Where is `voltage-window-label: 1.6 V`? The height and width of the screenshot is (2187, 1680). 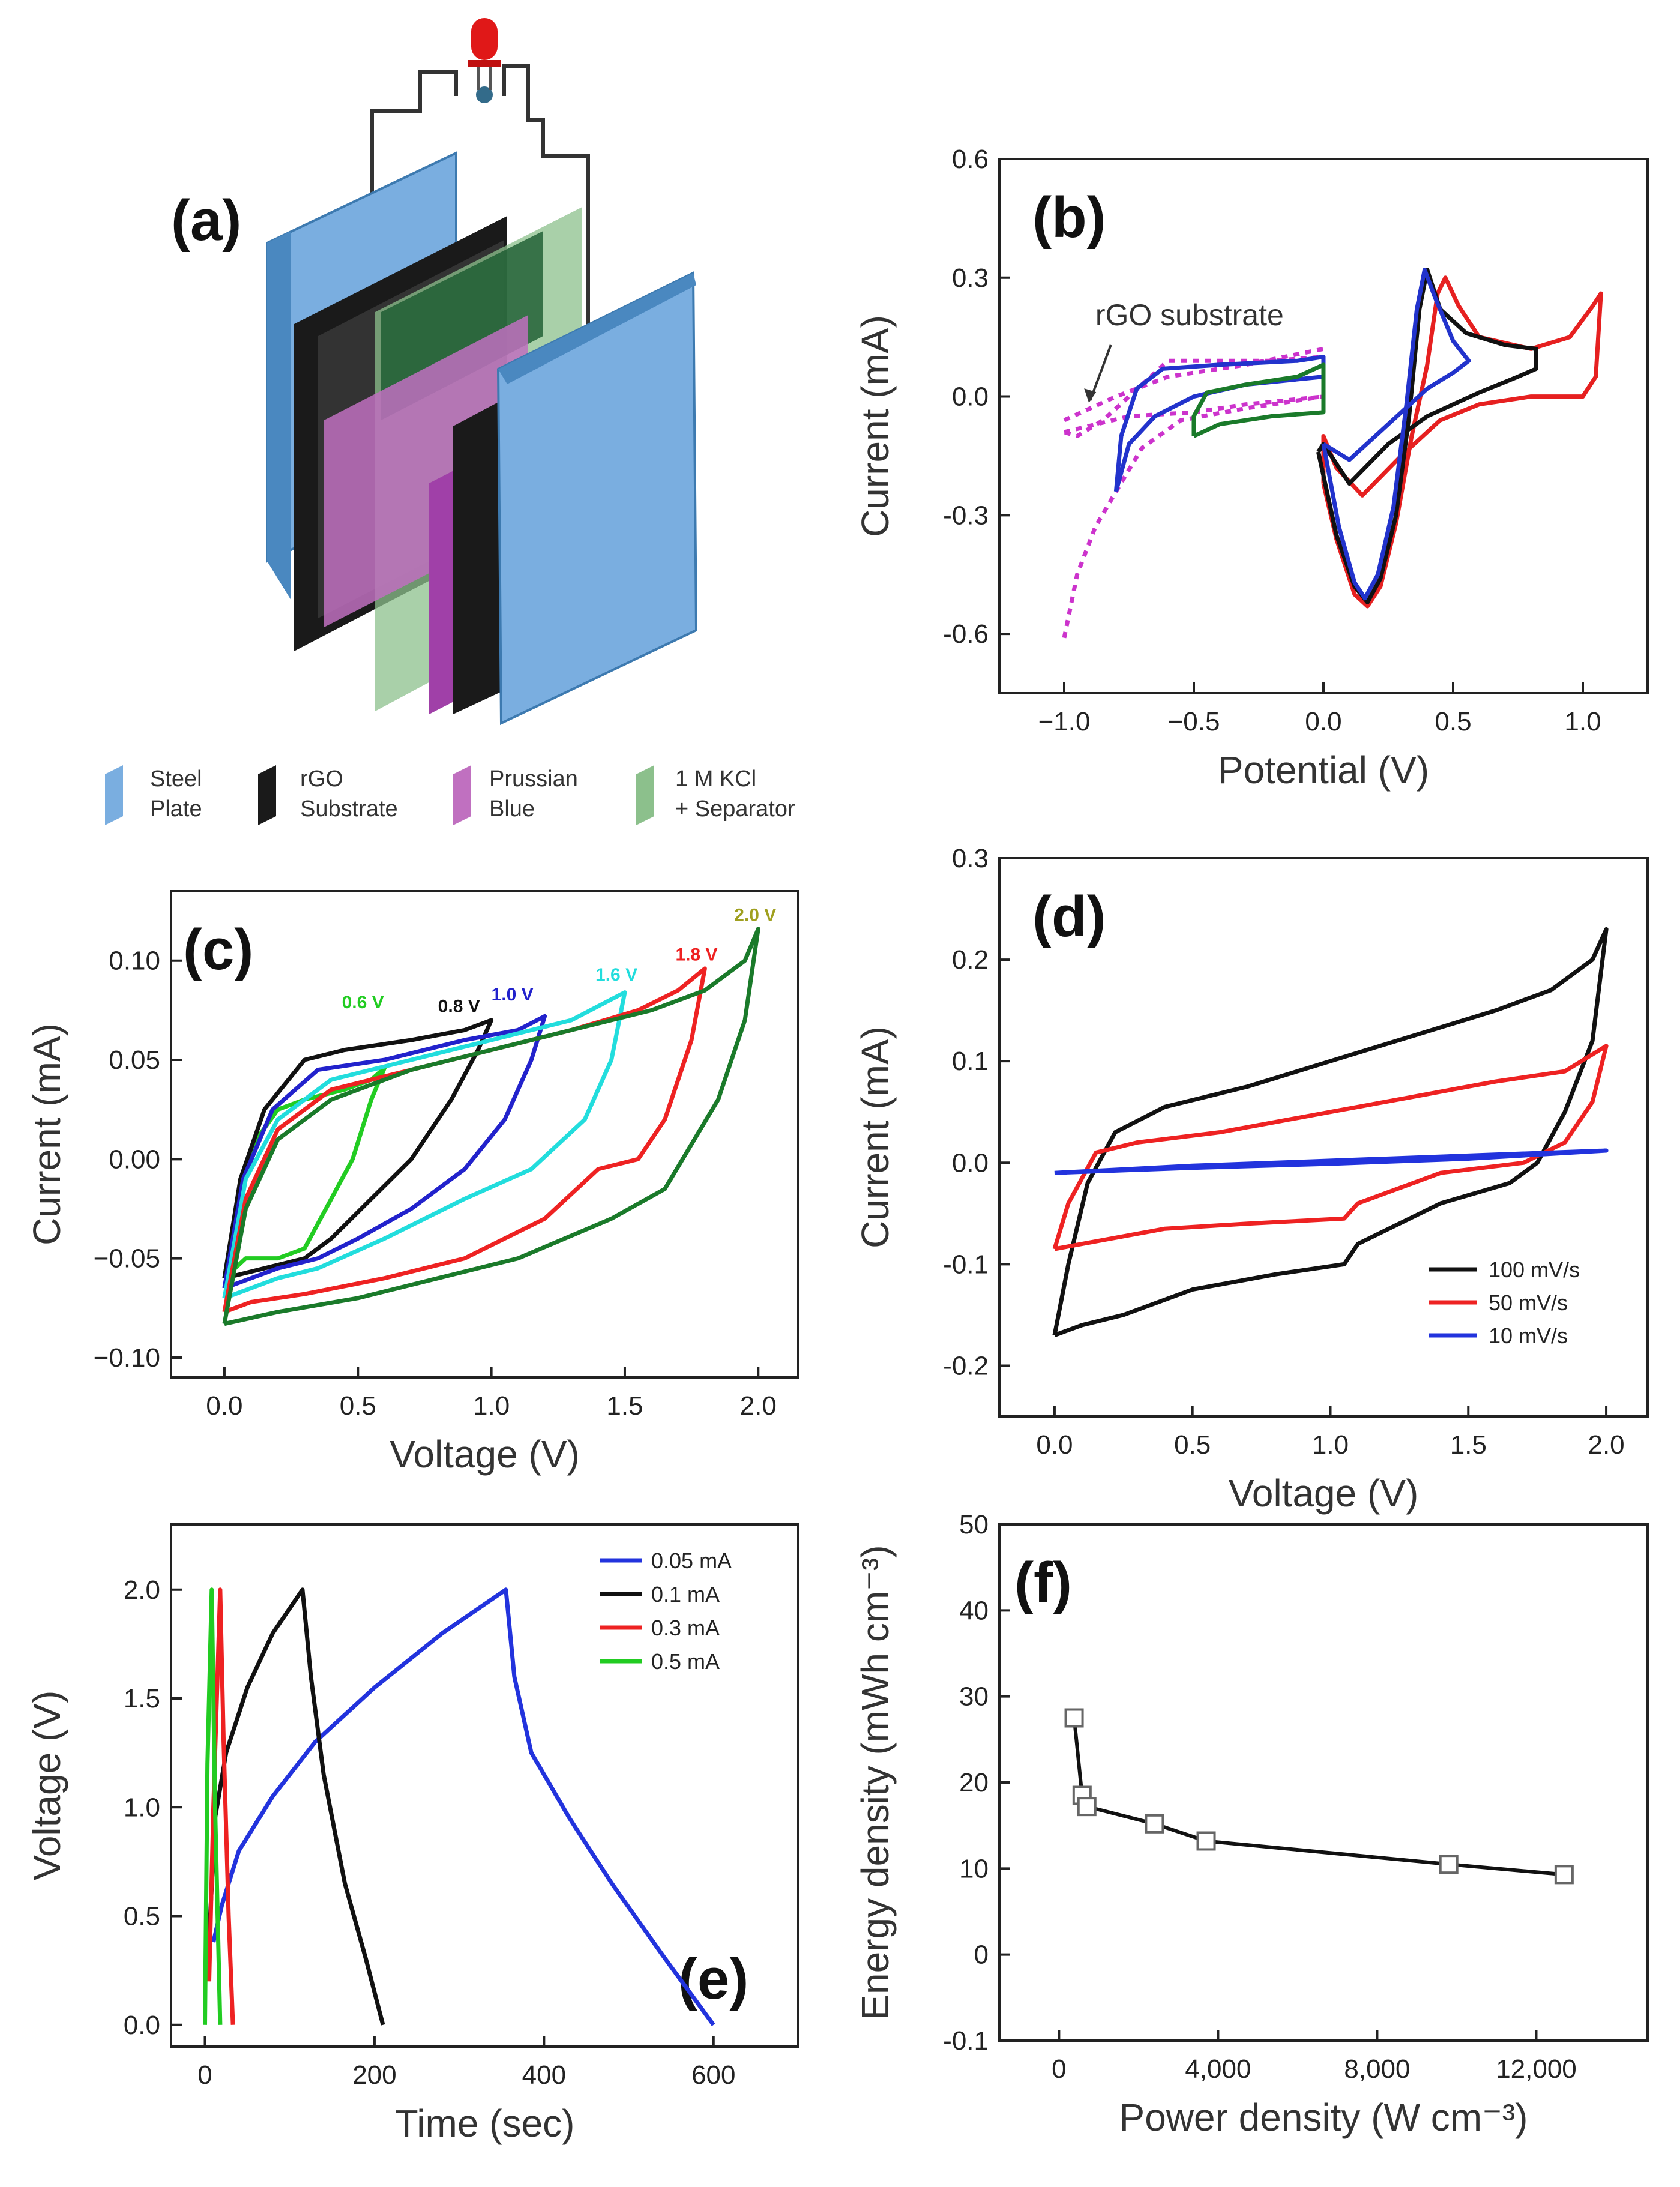 voltage-window-label: 1.6 V is located at coordinates (616, 975).